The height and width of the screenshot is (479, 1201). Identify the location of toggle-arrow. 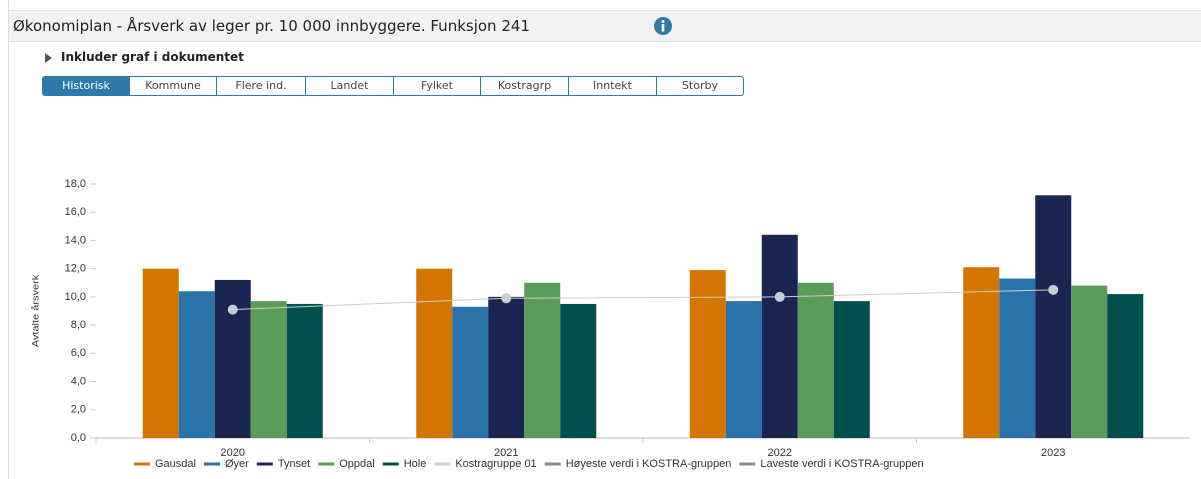
(48, 57).